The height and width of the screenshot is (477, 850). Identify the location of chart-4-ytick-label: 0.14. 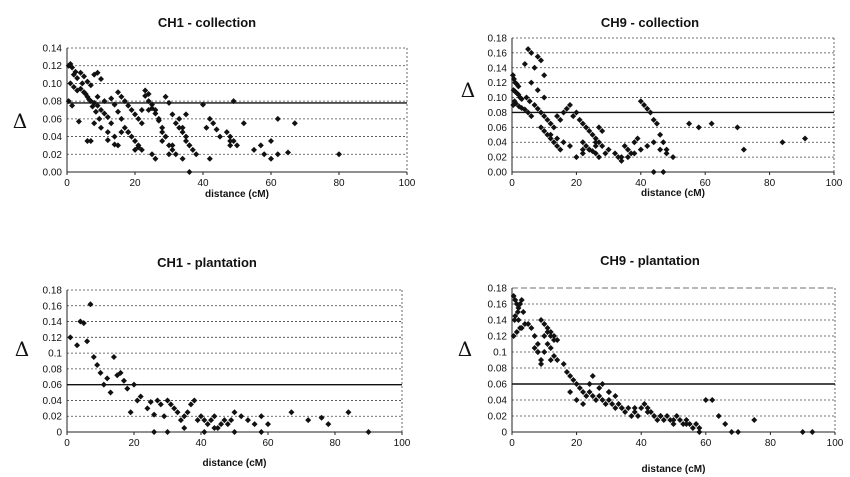
(498, 321).